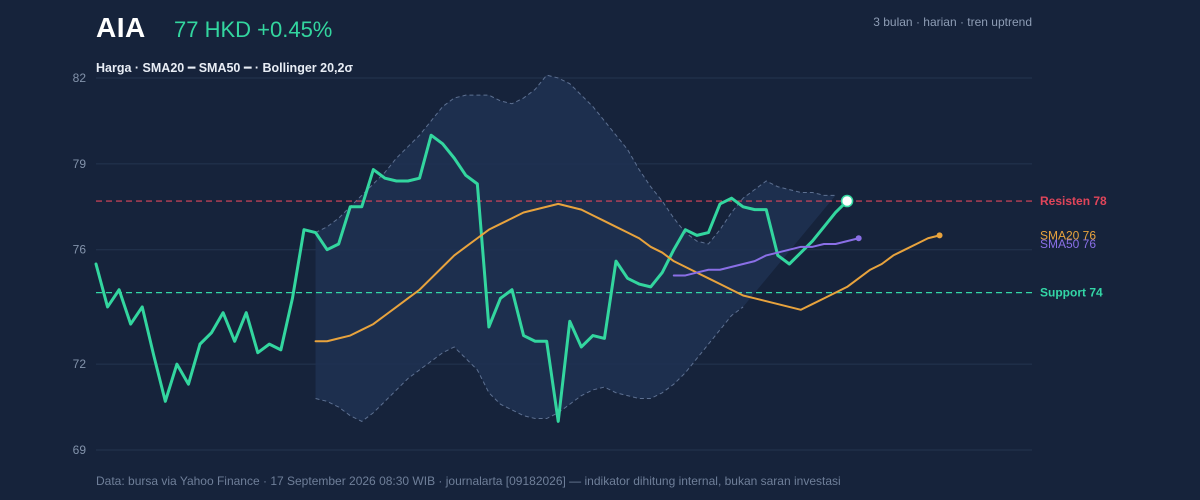 The image size is (1200, 500). Describe the element at coordinates (80, 450) in the screenshot. I see `y-tick-label: 69` at that location.